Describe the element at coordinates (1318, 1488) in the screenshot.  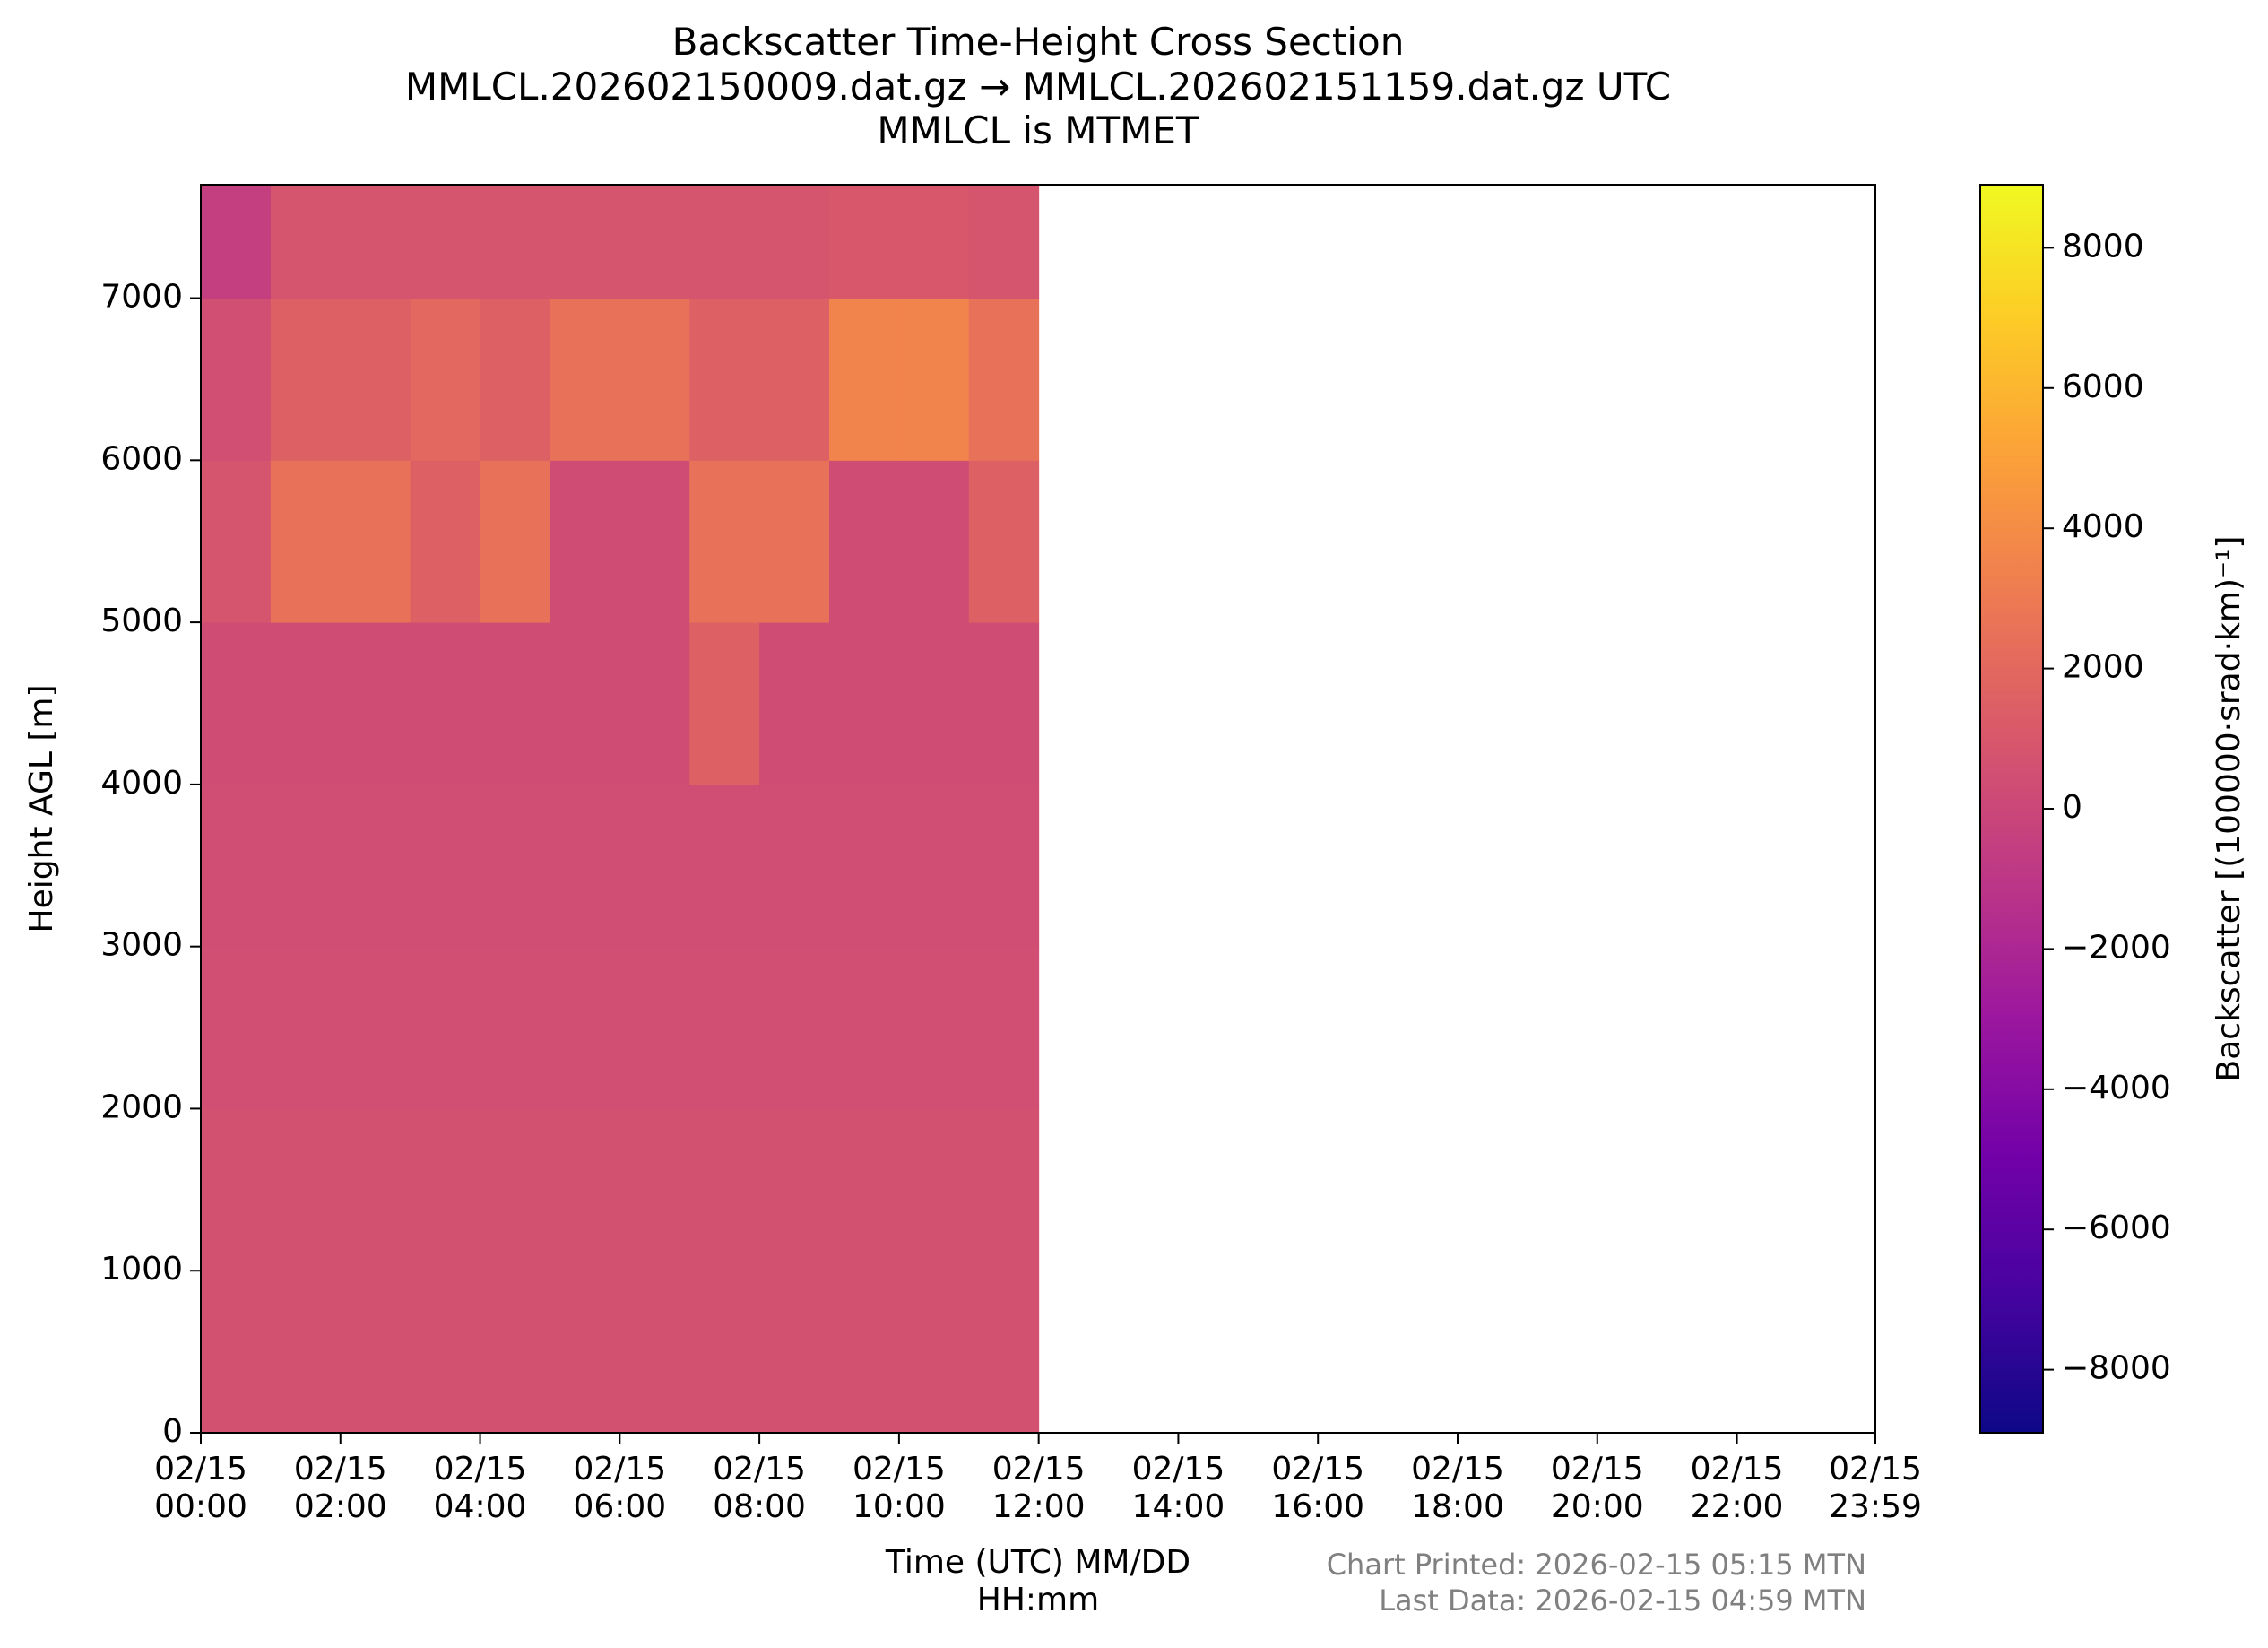
I see `x-tick-label: 02/15 16:00` at that location.